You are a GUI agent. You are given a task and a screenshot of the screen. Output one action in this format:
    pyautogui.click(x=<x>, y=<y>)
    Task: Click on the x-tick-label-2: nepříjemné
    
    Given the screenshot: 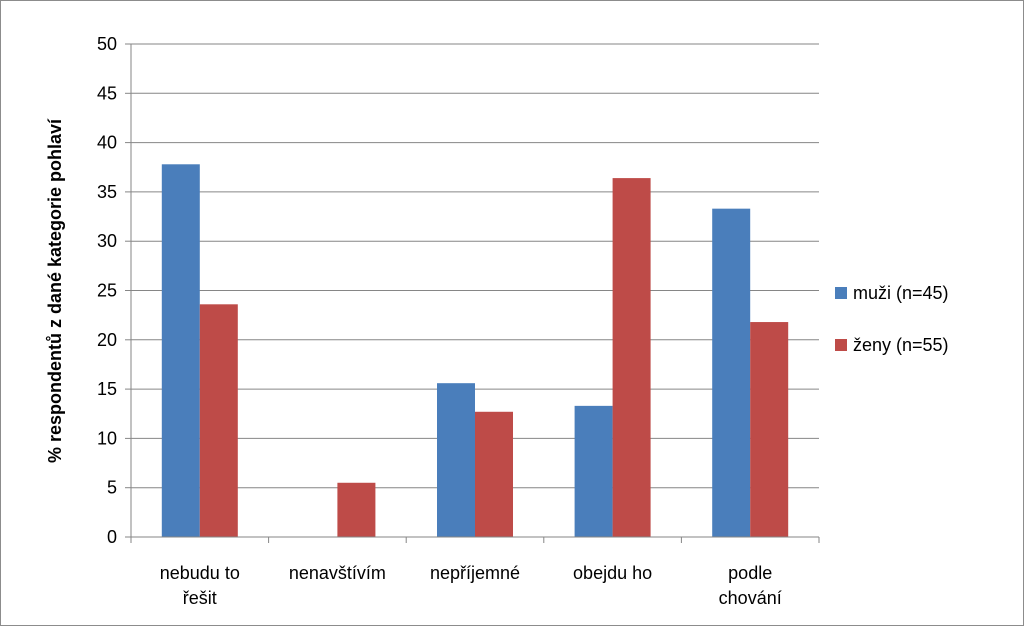 What is the action you would take?
    pyautogui.click(x=475, y=573)
    